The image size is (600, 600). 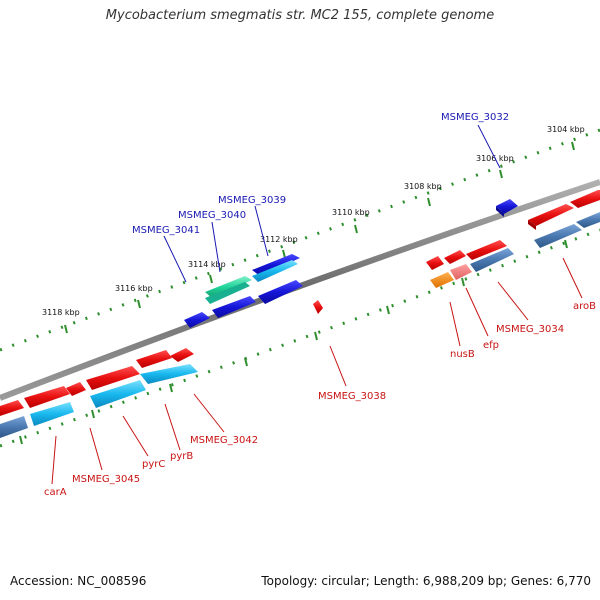 I want to click on gene-nusB, so click(x=440, y=272).